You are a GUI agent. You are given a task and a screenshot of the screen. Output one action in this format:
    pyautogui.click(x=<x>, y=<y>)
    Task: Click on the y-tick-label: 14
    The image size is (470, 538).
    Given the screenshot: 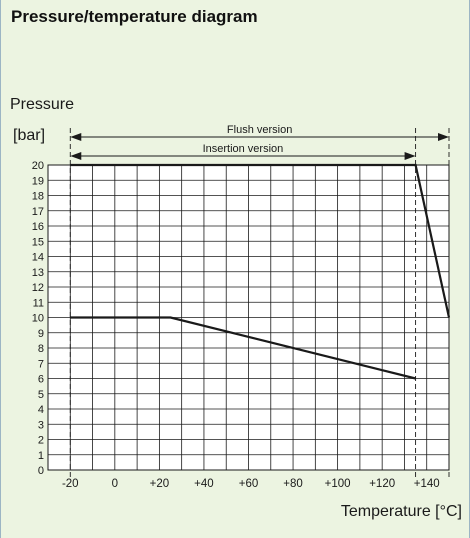 What is the action you would take?
    pyautogui.click(x=38, y=258)
    